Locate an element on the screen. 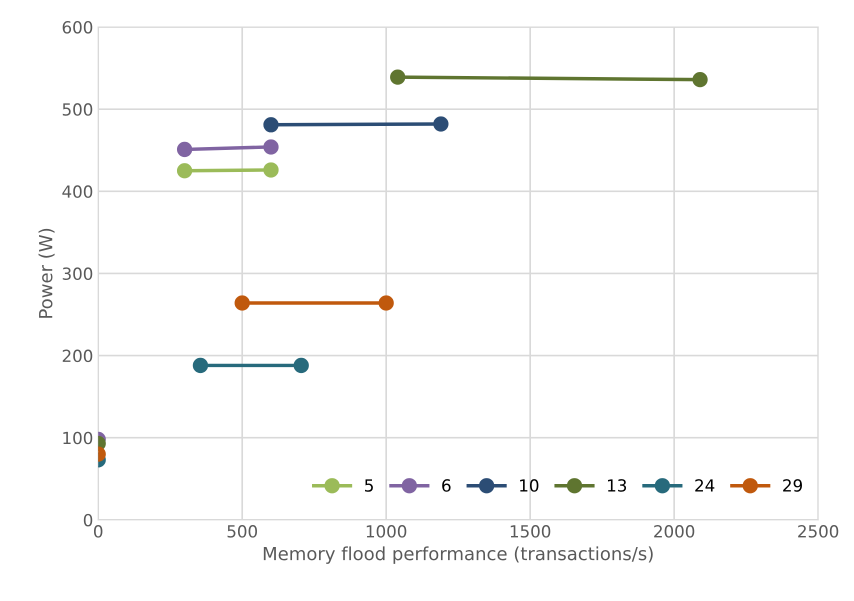 This screenshot has height=601, width=854. x-tick-label: 1000 is located at coordinates (386, 531).